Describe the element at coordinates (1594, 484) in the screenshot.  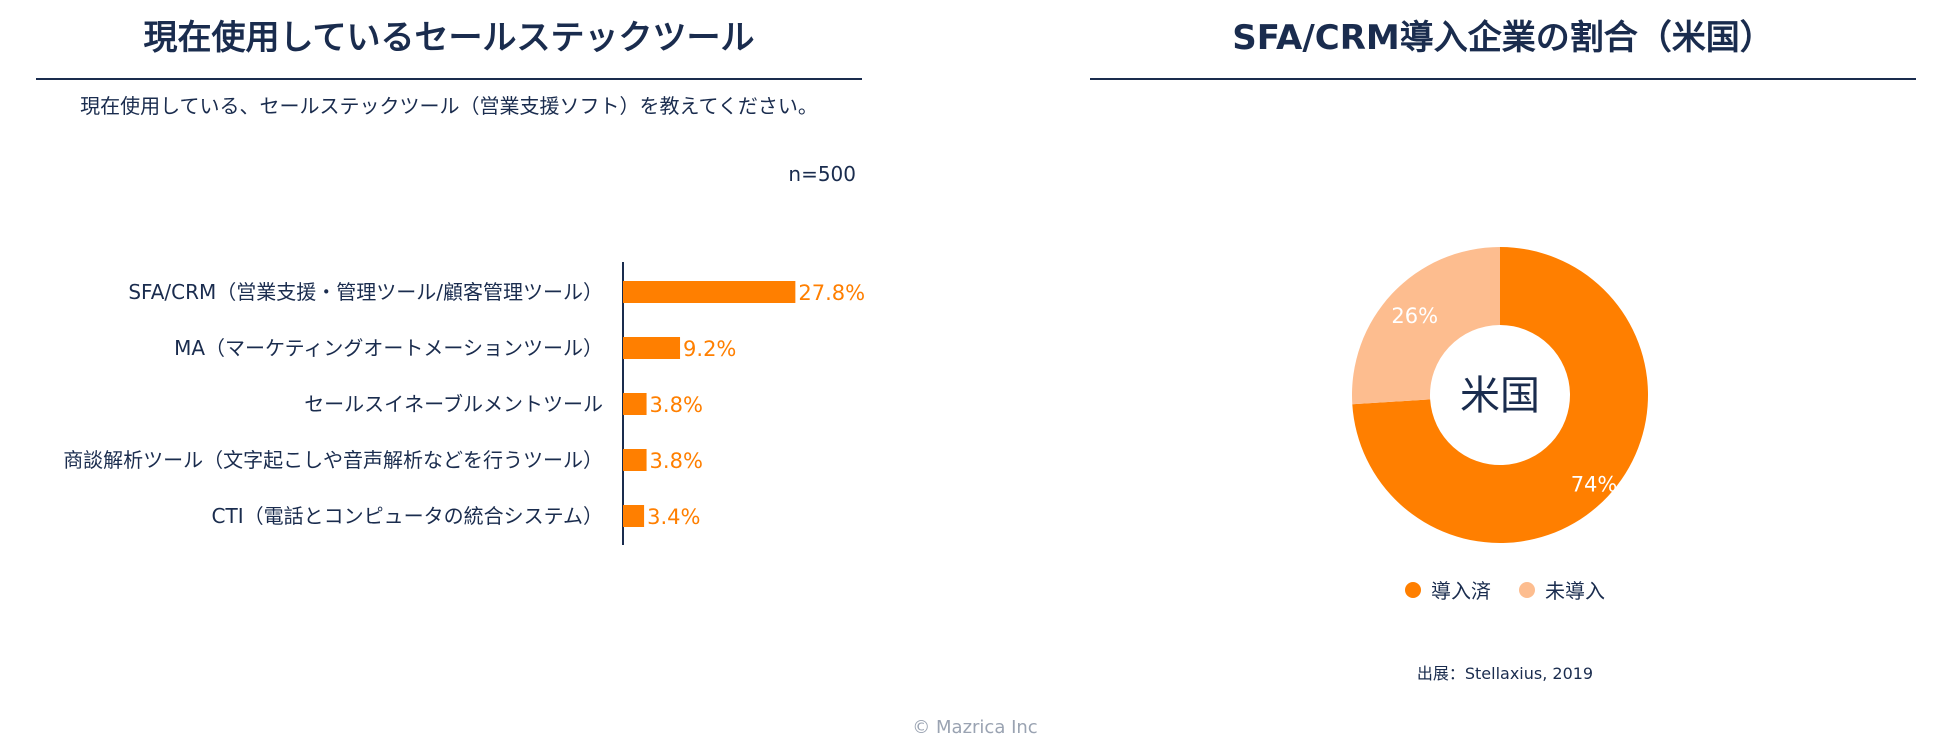
I see `slice-value-label: 74%` at that location.